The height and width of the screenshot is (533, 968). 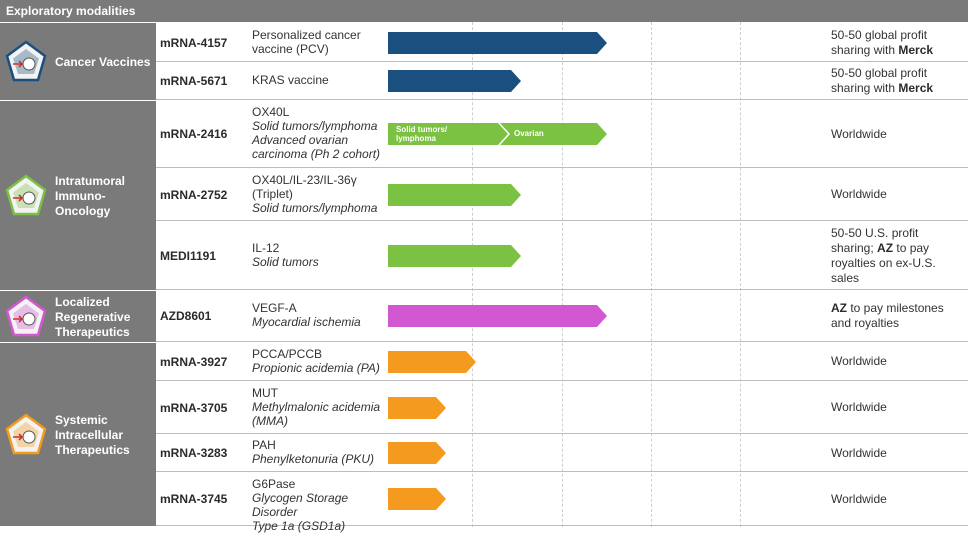 What do you see at coordinates (188, 255) in the screenshot?
I see `program-code: MEDI1191` at bounding box center [188, 255].